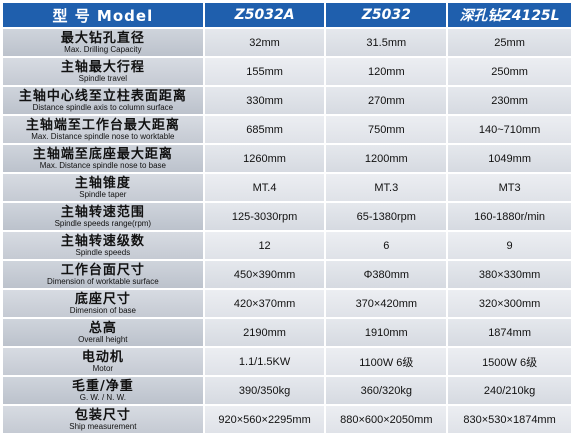 This screenshot has height=444, width=573. I want to click on value-cell-model-2: 1100W 6级, so click(386, 361).